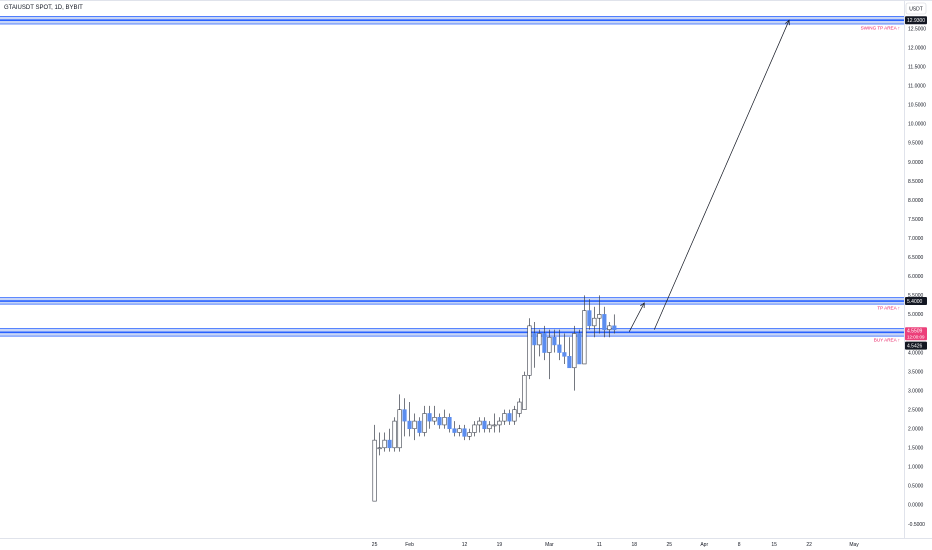  I want to click on arrows-layer, so click(709, 175).